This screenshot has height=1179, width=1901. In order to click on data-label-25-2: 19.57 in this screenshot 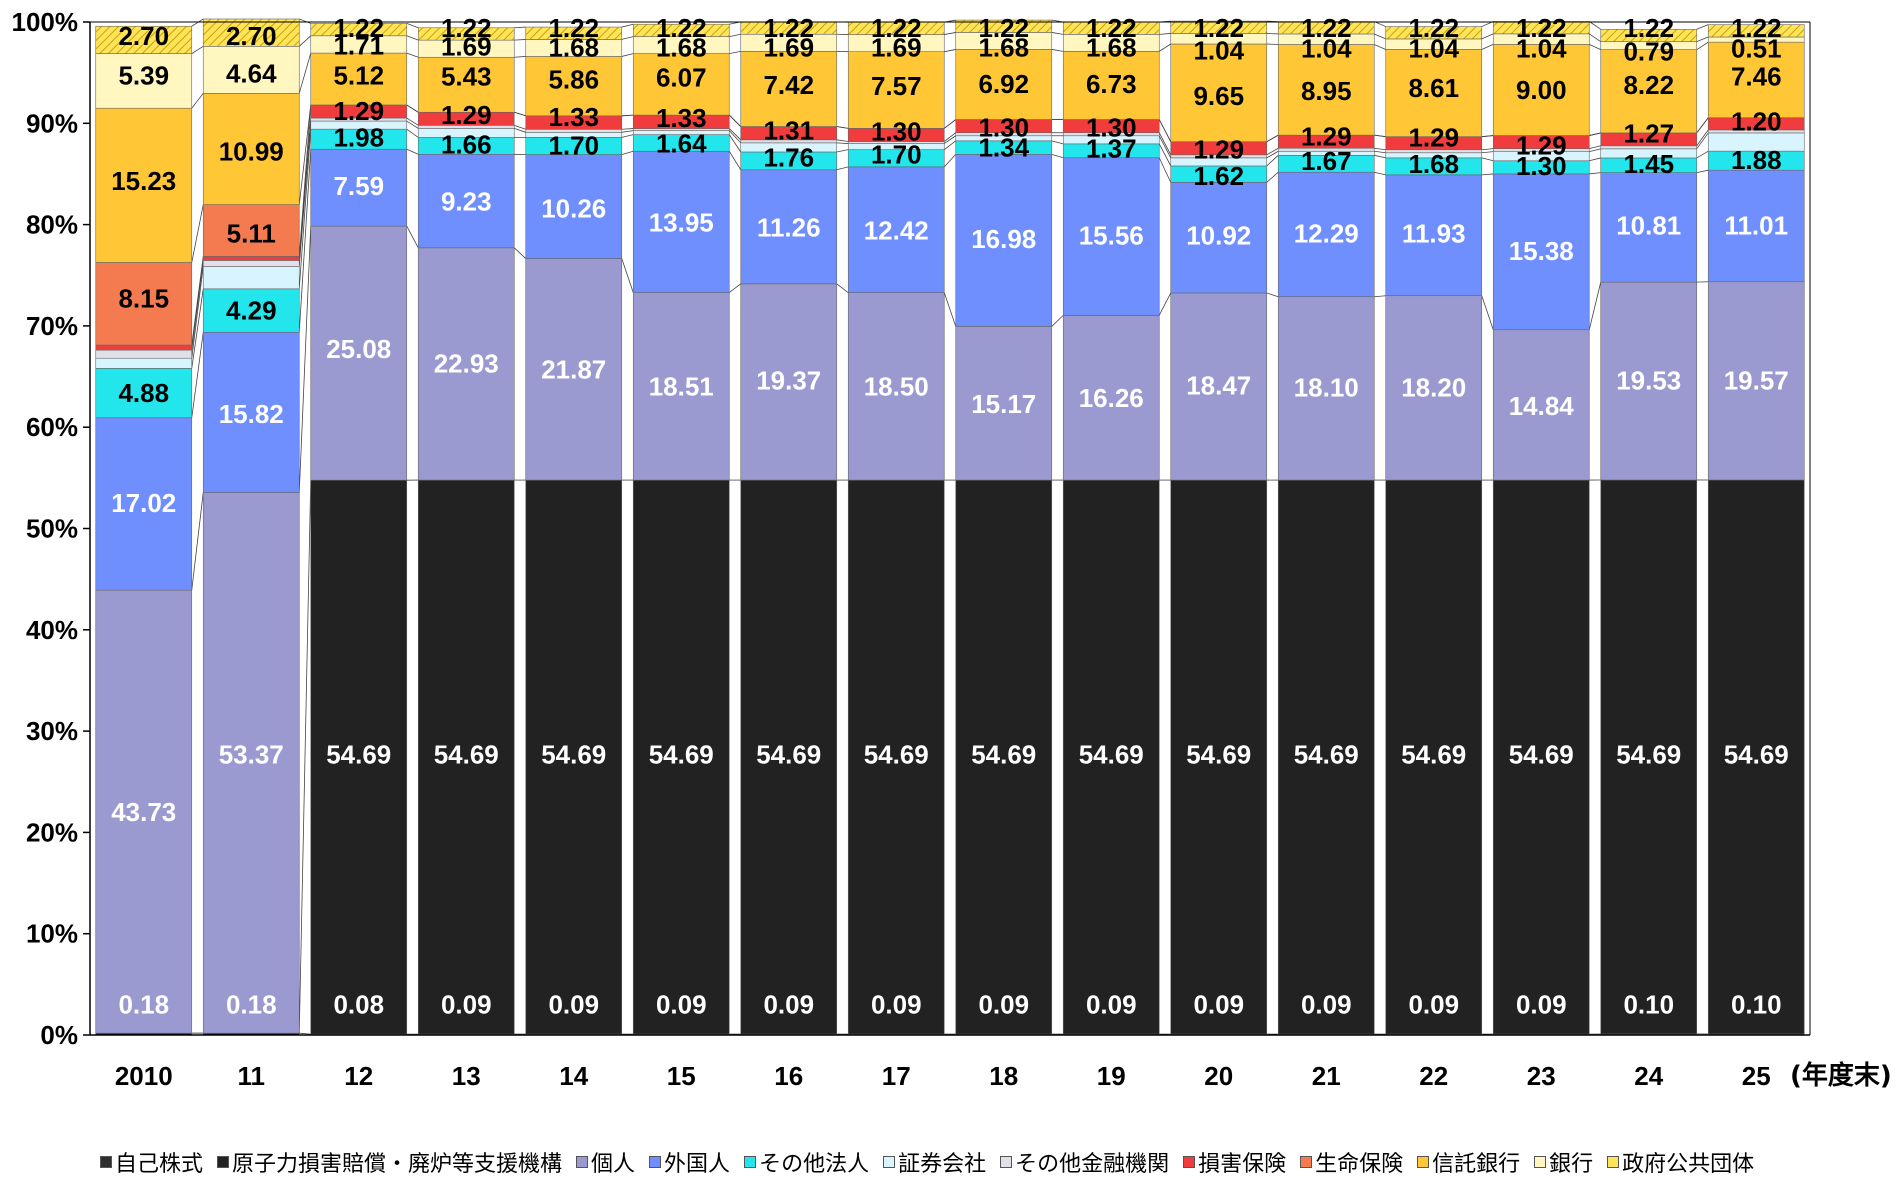, I will do `click(1756, 381)`.